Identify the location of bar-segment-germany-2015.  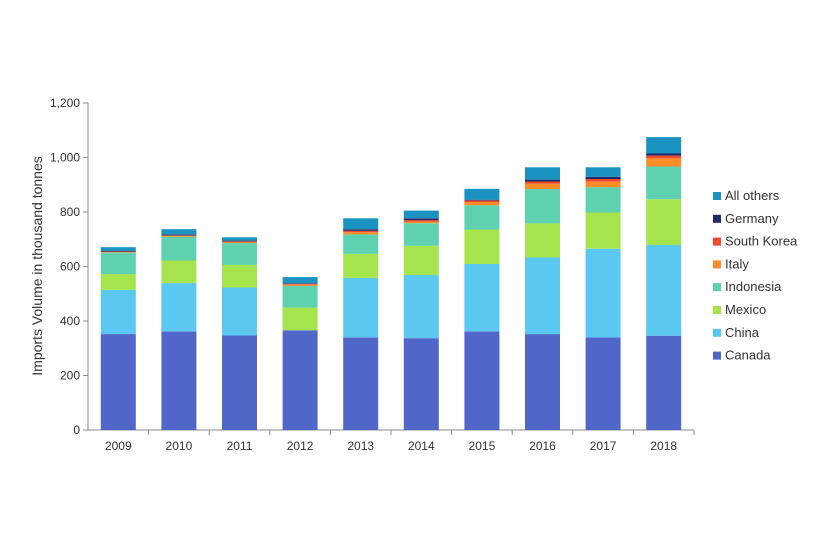
(482, 200).